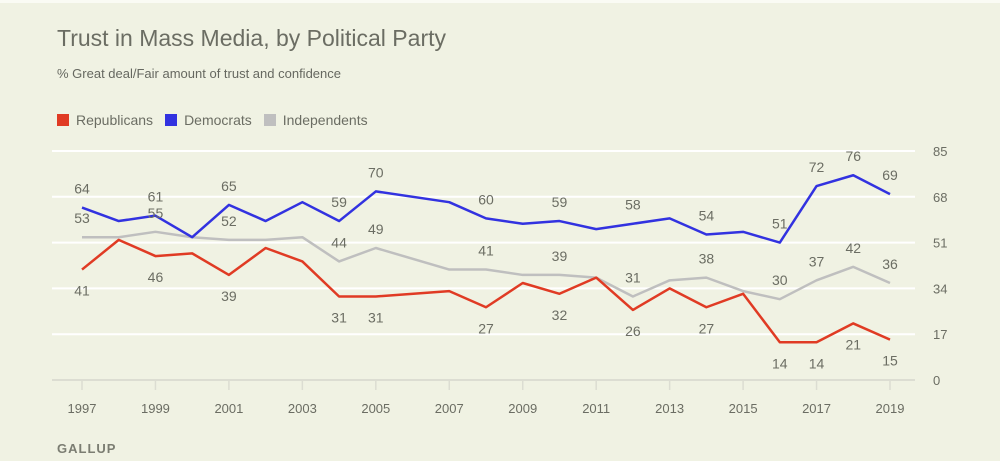  Describe the element at coordinates (325, 120) in the screenshot. I see `legend-label-independents: Independents` at that location.